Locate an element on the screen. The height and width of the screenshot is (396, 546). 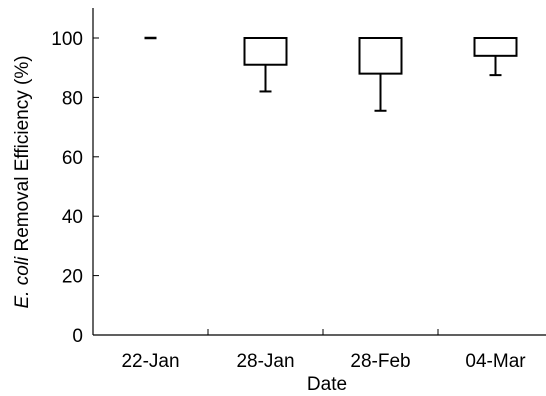
y-tick-label: 80 is located at coordinates (72, 98).